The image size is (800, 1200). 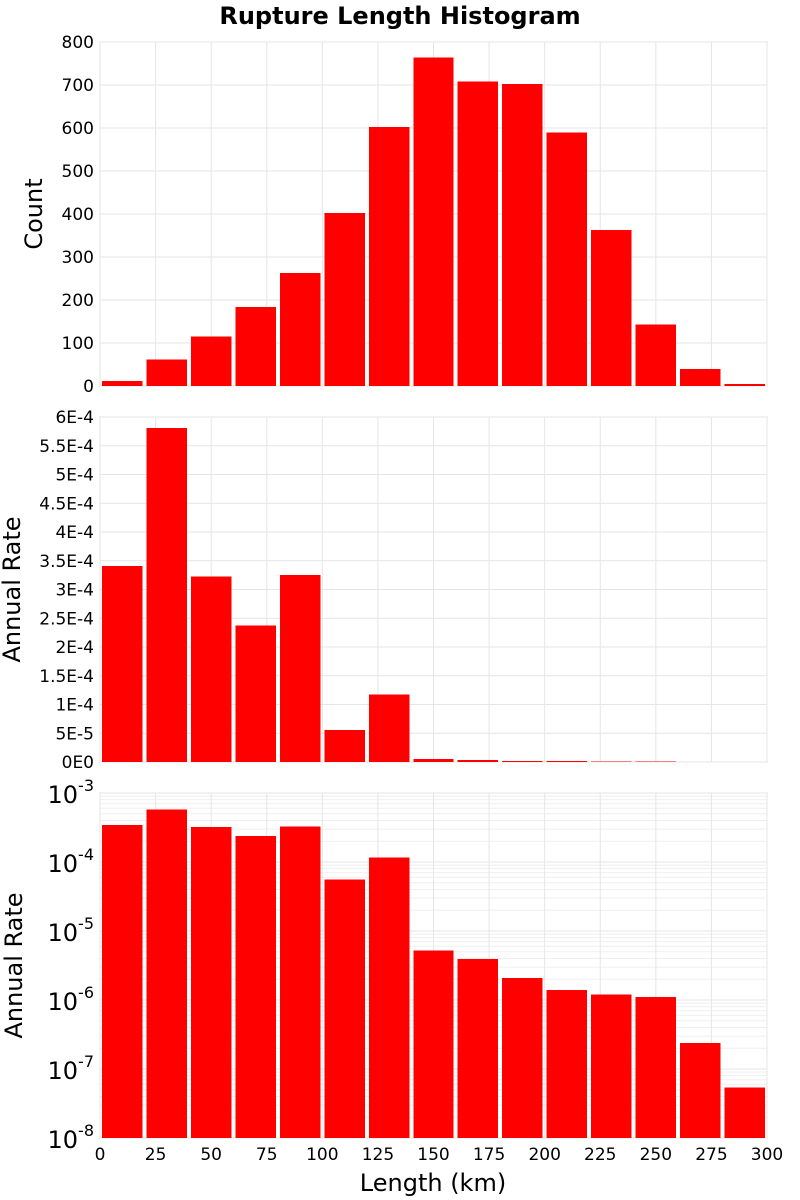 I want to click on y-tick-label: 700, so click(x=78, y=86).